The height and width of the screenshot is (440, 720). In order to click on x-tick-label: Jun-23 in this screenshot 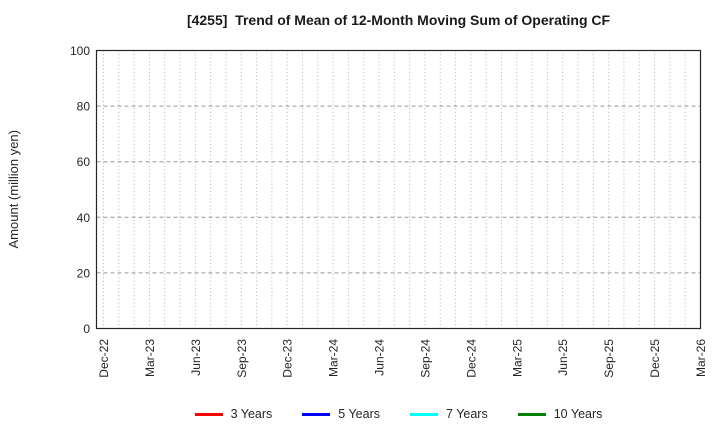, I will do `click(196, 357)`.